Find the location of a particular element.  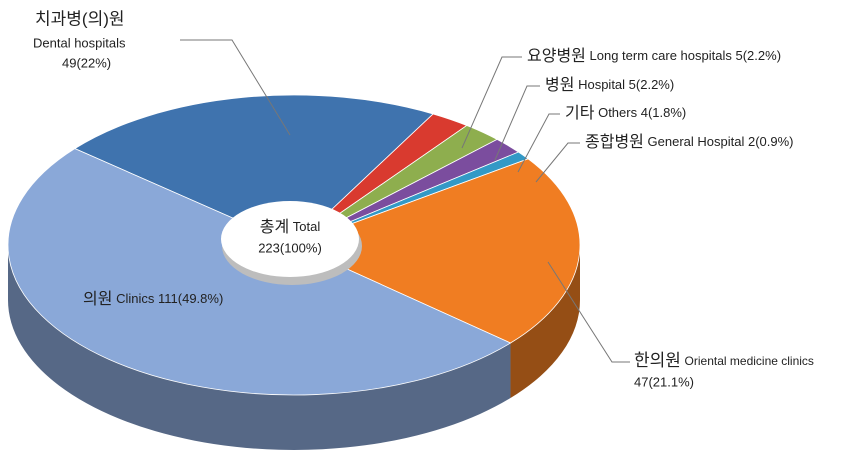

center-disc is located at coordinates (290, 239).